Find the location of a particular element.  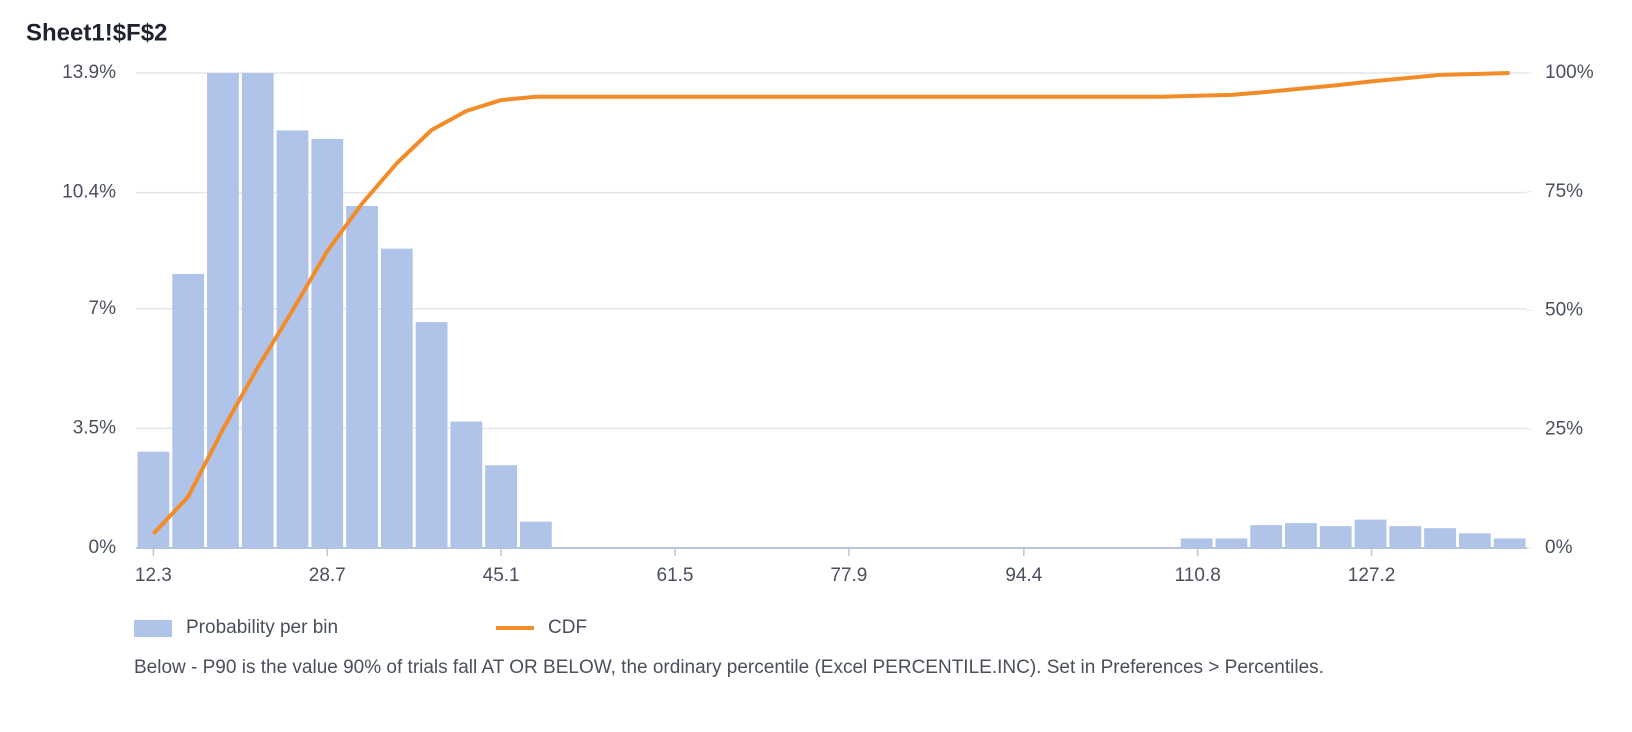

y-tick-label: 3.5% is located at coordinates (94, 427).